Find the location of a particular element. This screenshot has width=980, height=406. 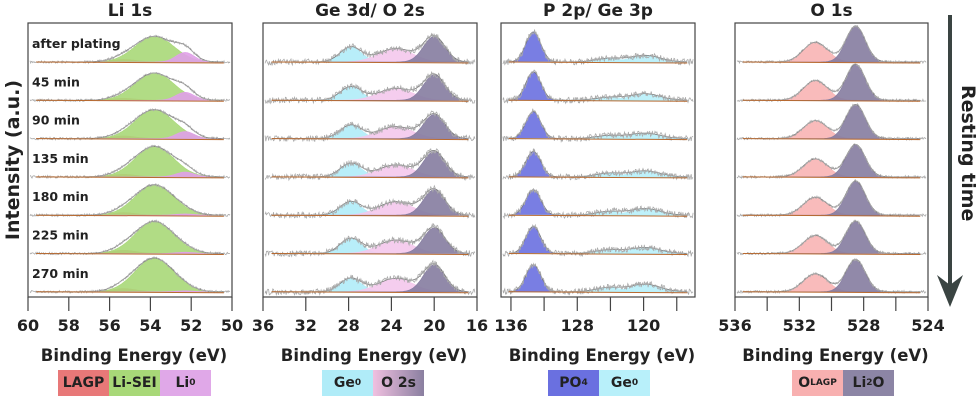

legend-item: PO 4 is located at coordinates (573, 383).